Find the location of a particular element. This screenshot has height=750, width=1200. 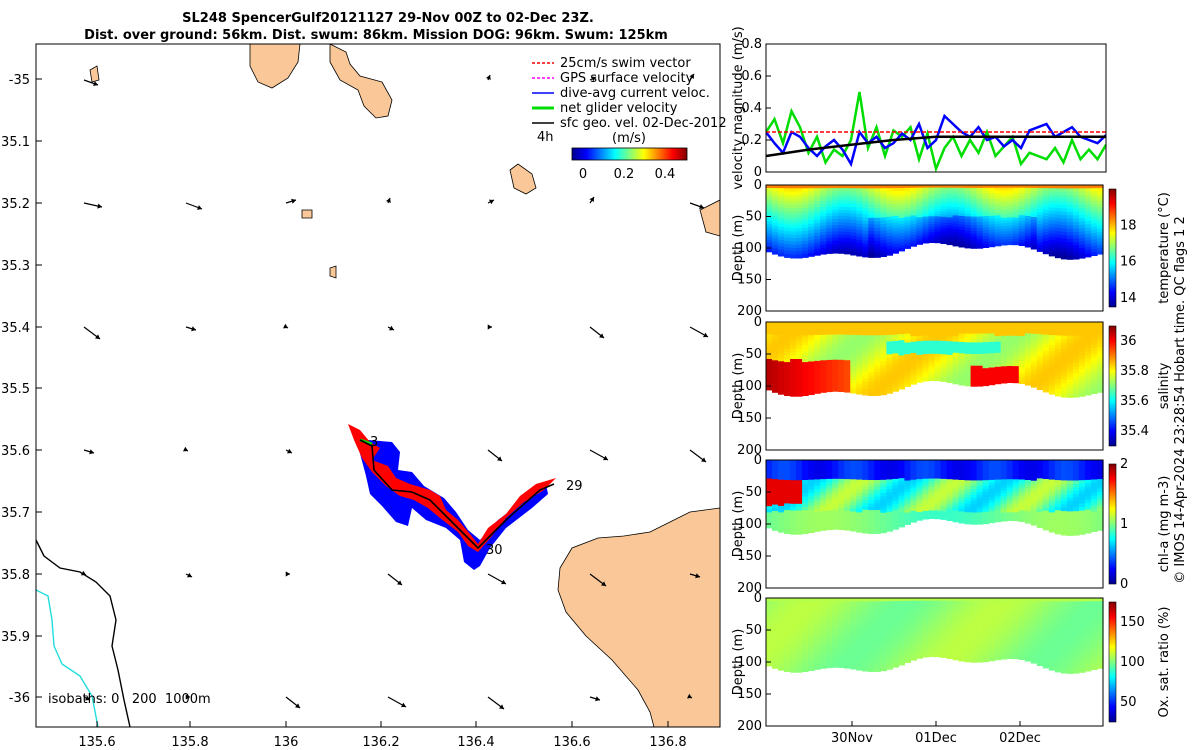

land-island-east is located at coordinates (523, 179).